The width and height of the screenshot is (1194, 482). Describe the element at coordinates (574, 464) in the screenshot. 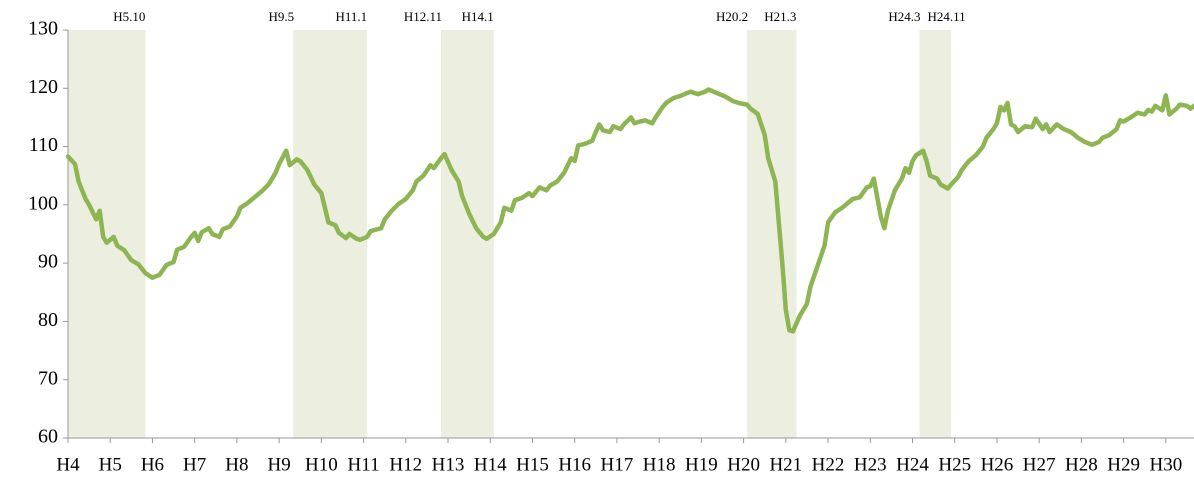

I see `x-tick-label: H16` at that location.